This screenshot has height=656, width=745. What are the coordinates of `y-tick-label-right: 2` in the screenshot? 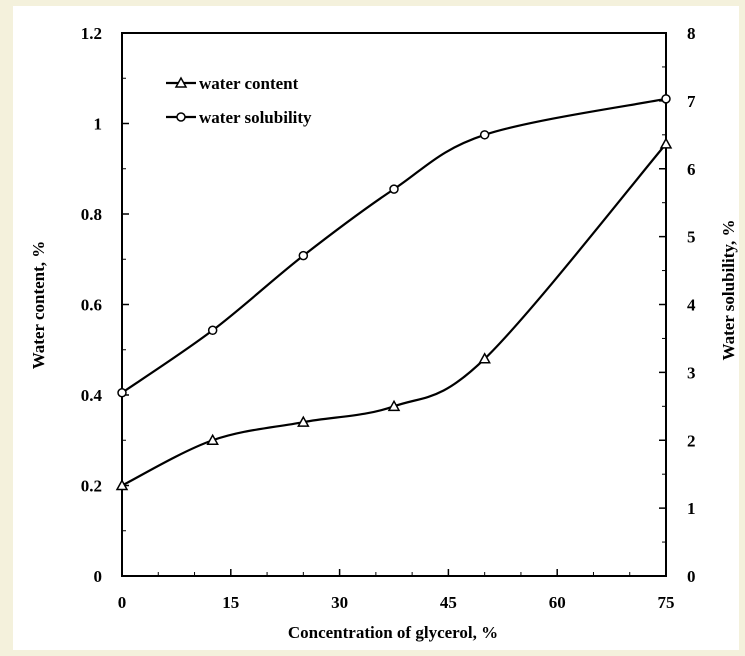 It's located at (691, 440).